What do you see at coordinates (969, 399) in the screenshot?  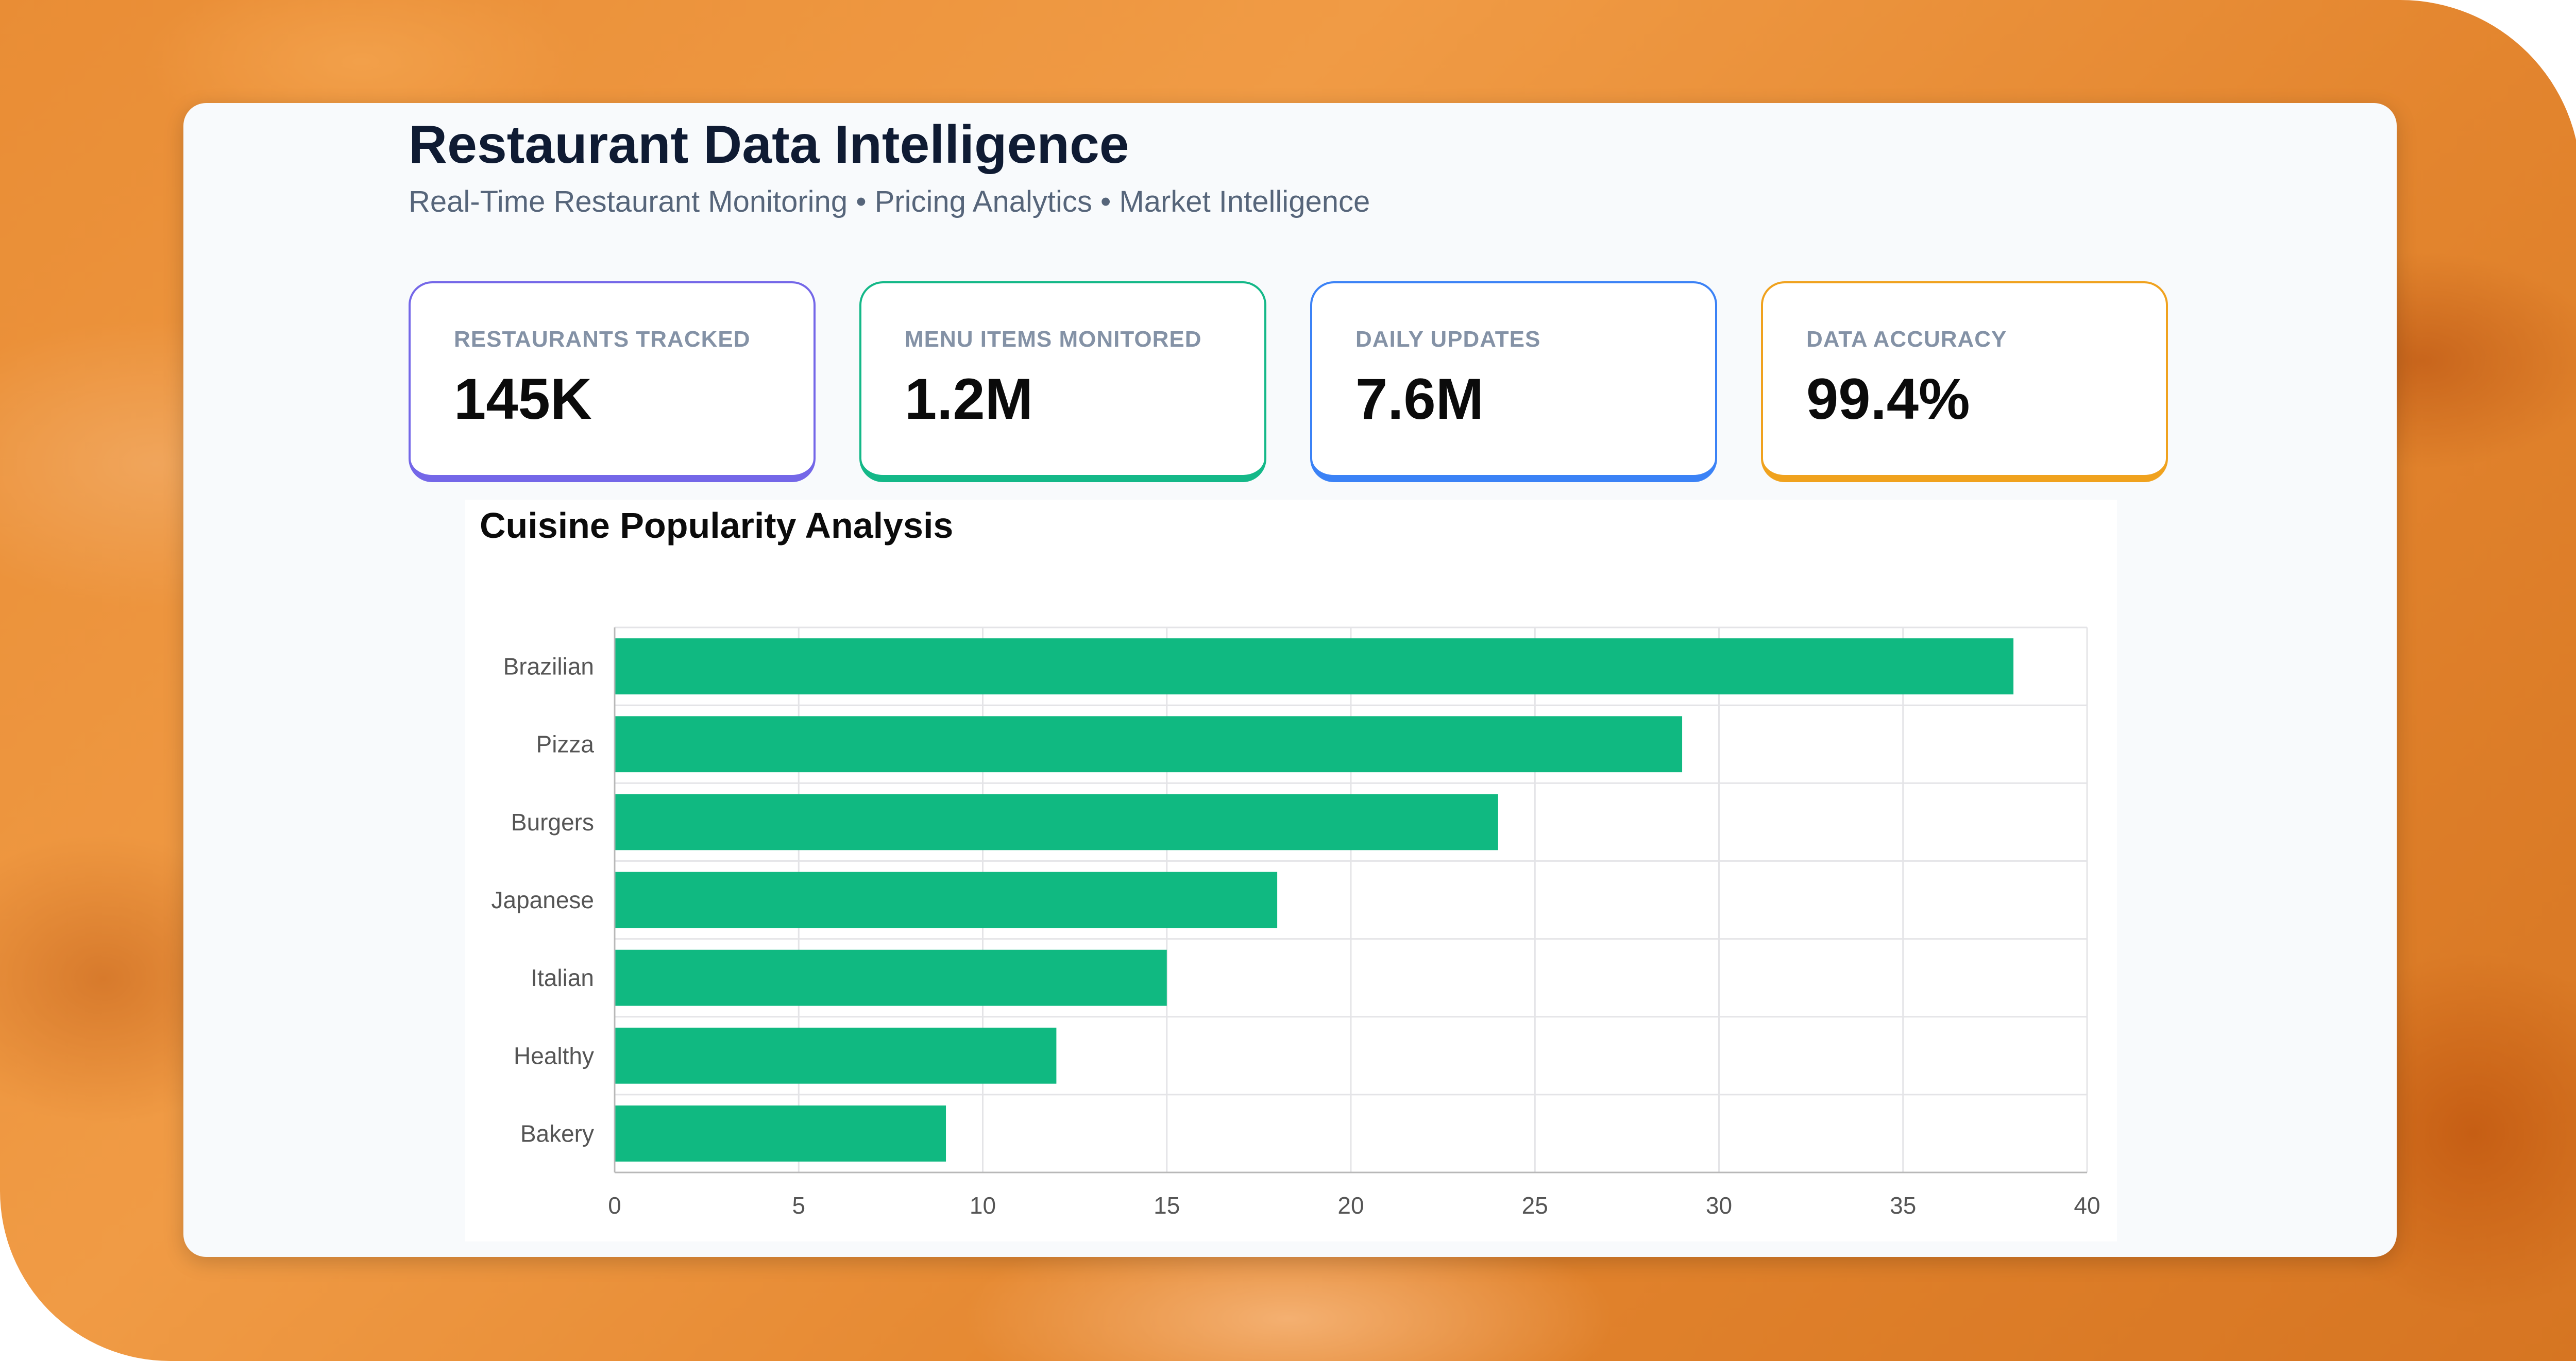 I see `stat-value: 1.2M` at bounding box center [969, 399].